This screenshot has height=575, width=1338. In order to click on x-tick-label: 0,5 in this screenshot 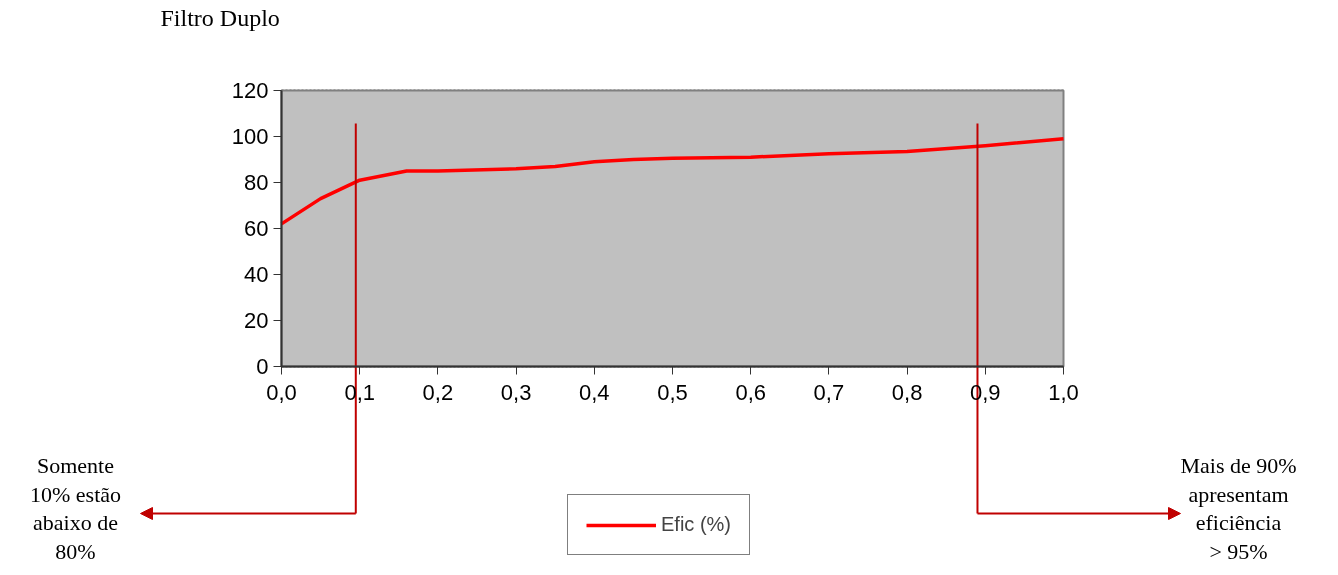, I will do `click(672, 392)`.